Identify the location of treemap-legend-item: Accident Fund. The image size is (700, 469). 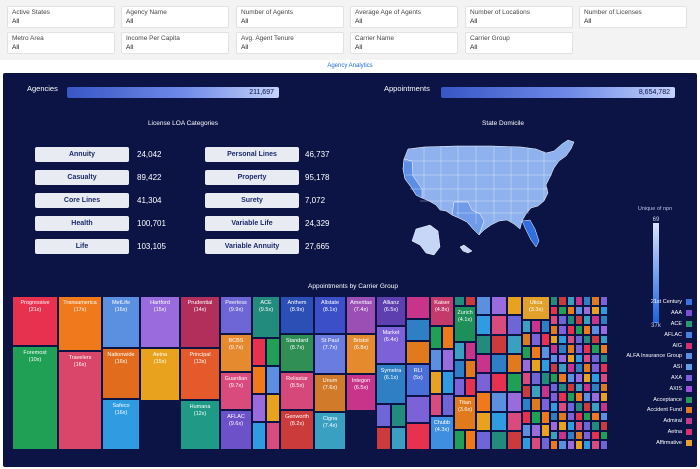
(653, 410).